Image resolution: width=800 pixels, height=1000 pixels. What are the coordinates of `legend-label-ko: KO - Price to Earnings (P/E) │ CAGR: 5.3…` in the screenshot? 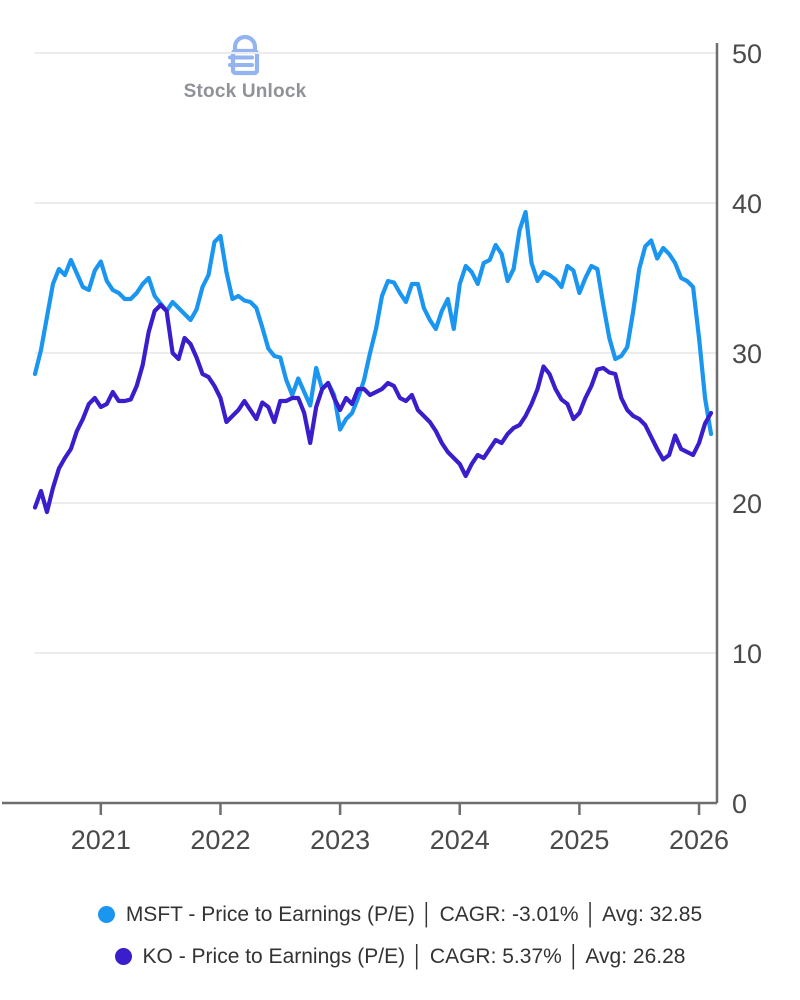 It's located at (414, 956).